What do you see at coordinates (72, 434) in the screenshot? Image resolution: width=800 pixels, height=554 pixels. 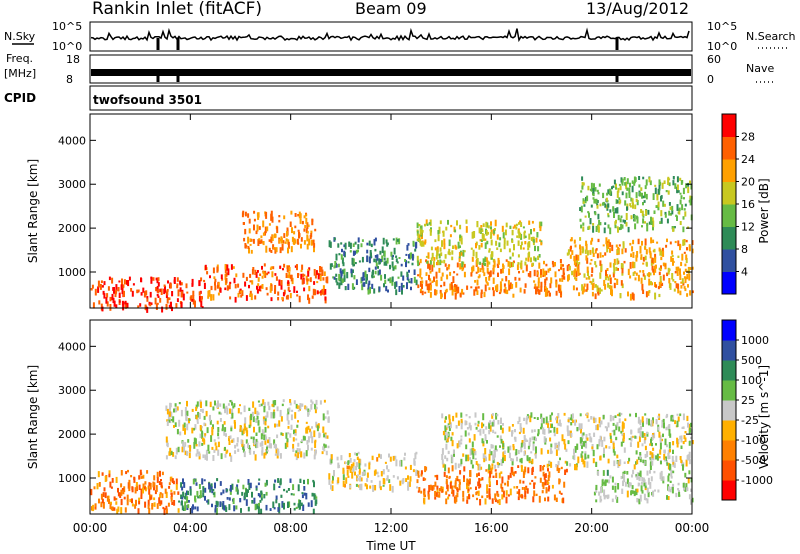 I see `velocity-y-tick-label: 2000` at bounding box center [72, 434].